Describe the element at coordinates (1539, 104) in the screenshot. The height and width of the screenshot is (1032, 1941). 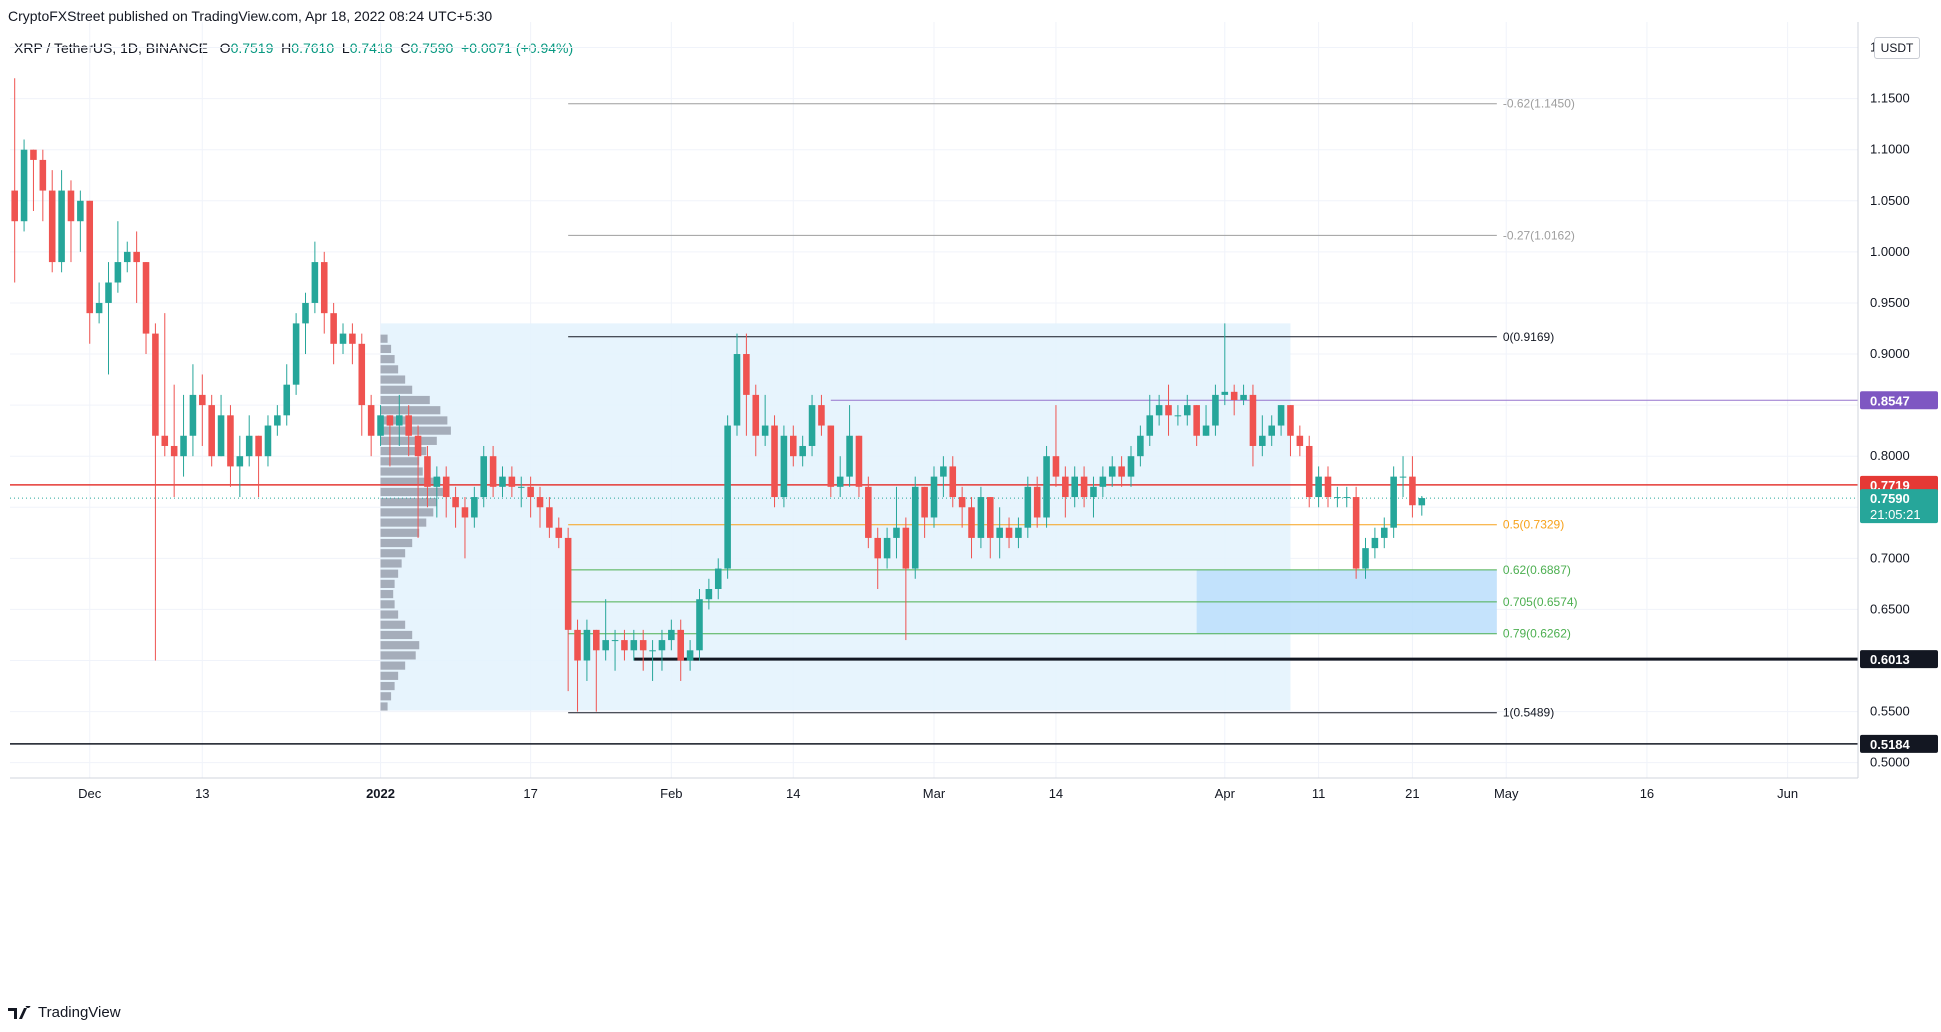
I see `fib-label--0.62: -0.62(1.1450)` at that location.